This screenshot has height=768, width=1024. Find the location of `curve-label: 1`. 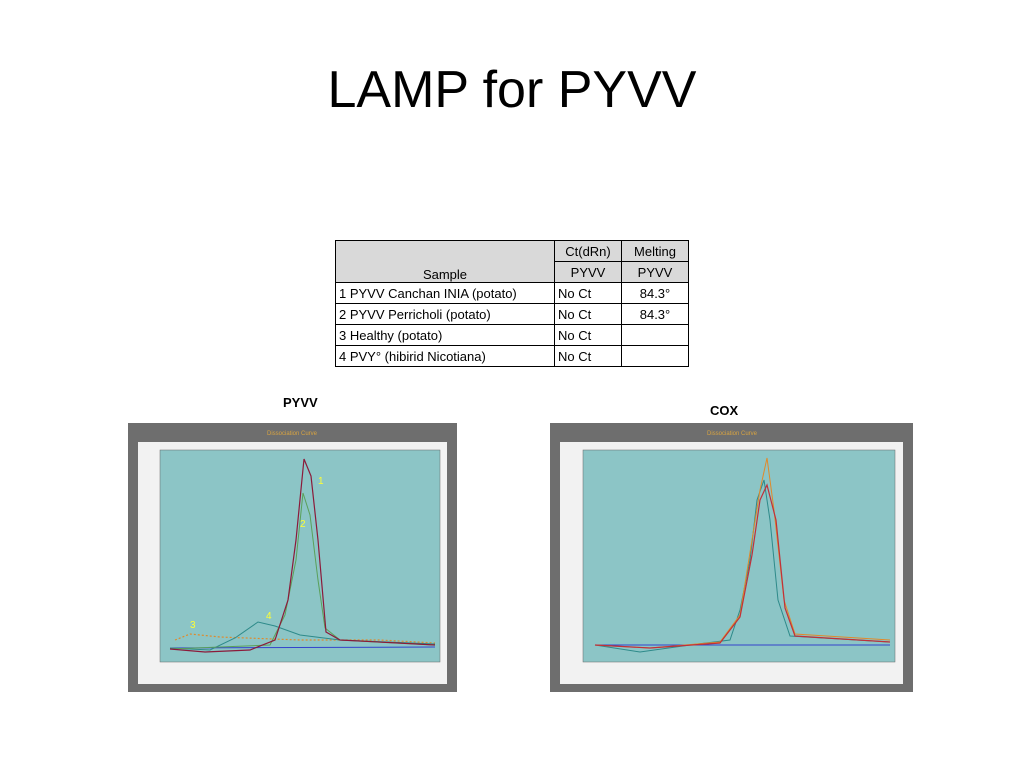

curve-label: 1 is located at coordinates (321, 481).